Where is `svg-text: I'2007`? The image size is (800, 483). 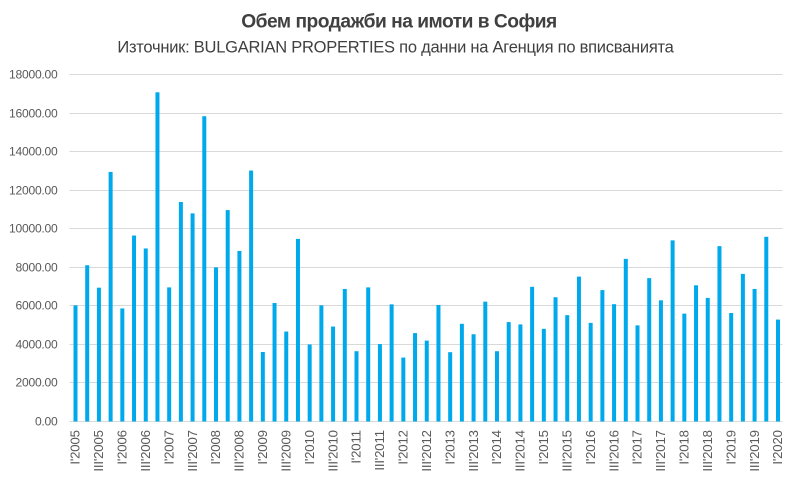
svg-text: I'2007 is located at coordinates (168, 447).